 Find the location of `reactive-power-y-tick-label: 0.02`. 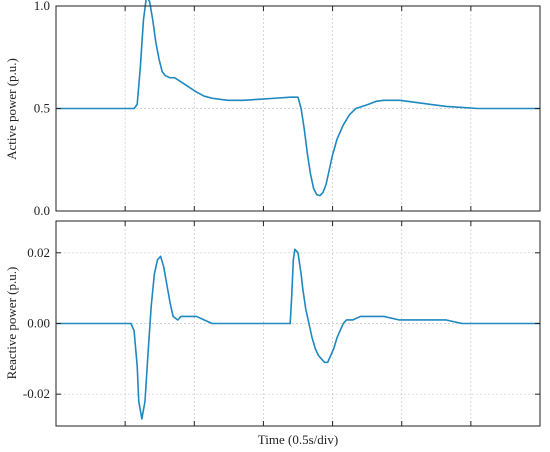

reactive-power-y-tick-label: 0.02 is located at coordinates (38, 252).